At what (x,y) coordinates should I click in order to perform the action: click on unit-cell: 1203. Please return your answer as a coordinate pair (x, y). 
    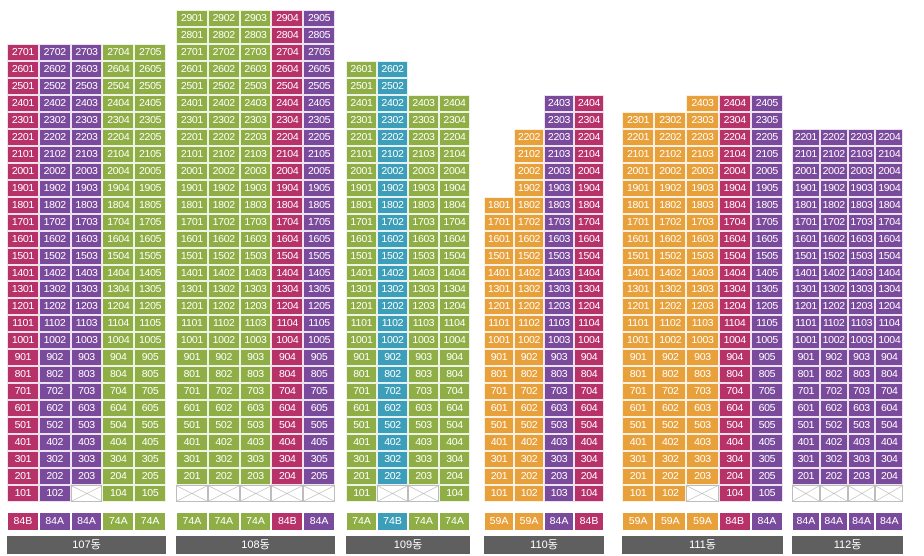
    Looking at the image, I should click on (702, 307).